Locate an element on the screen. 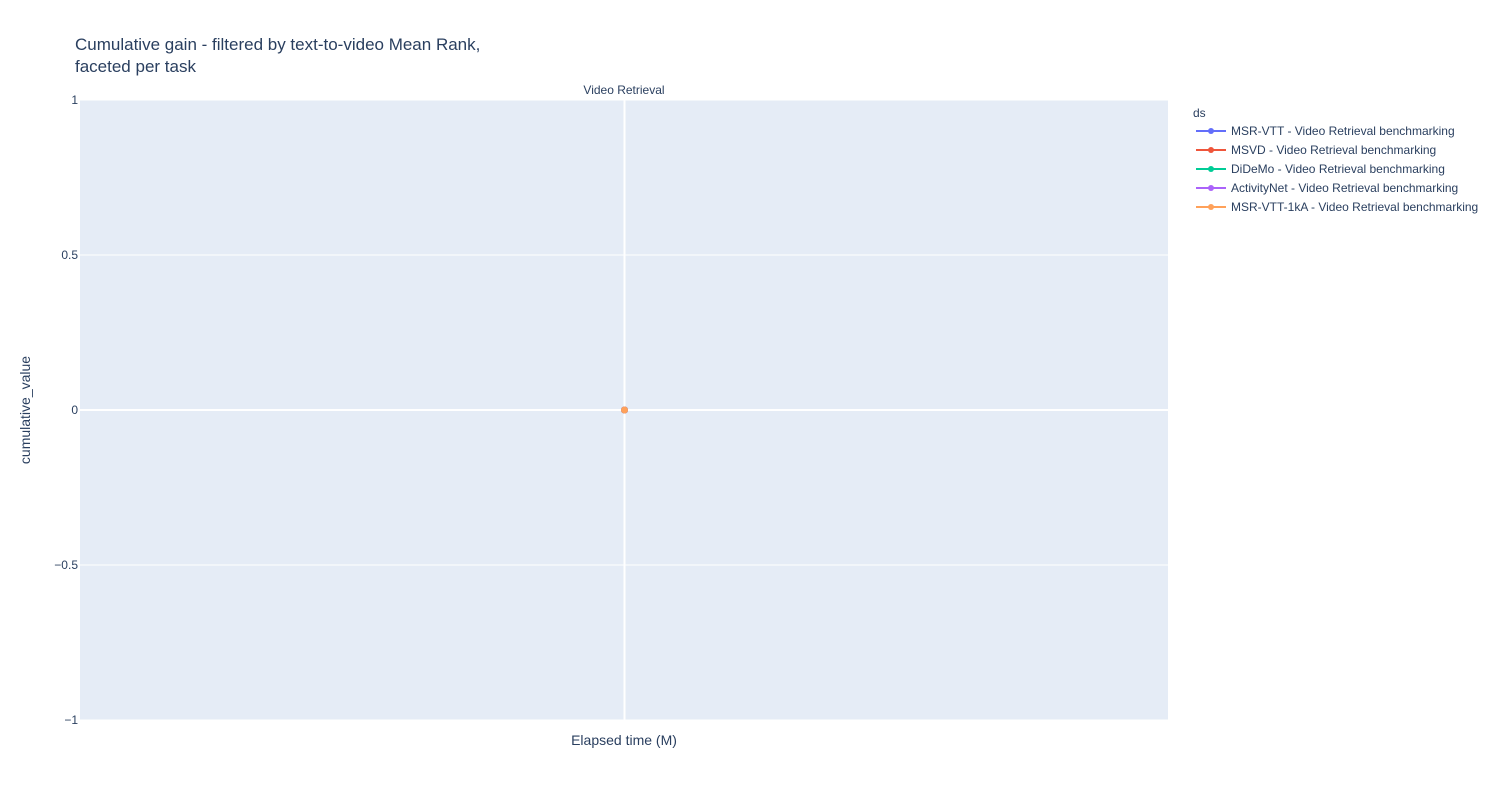 Image resolution: width=1500 pixels, height=800 pixels. series-markers is located at coordinates (624, 410).